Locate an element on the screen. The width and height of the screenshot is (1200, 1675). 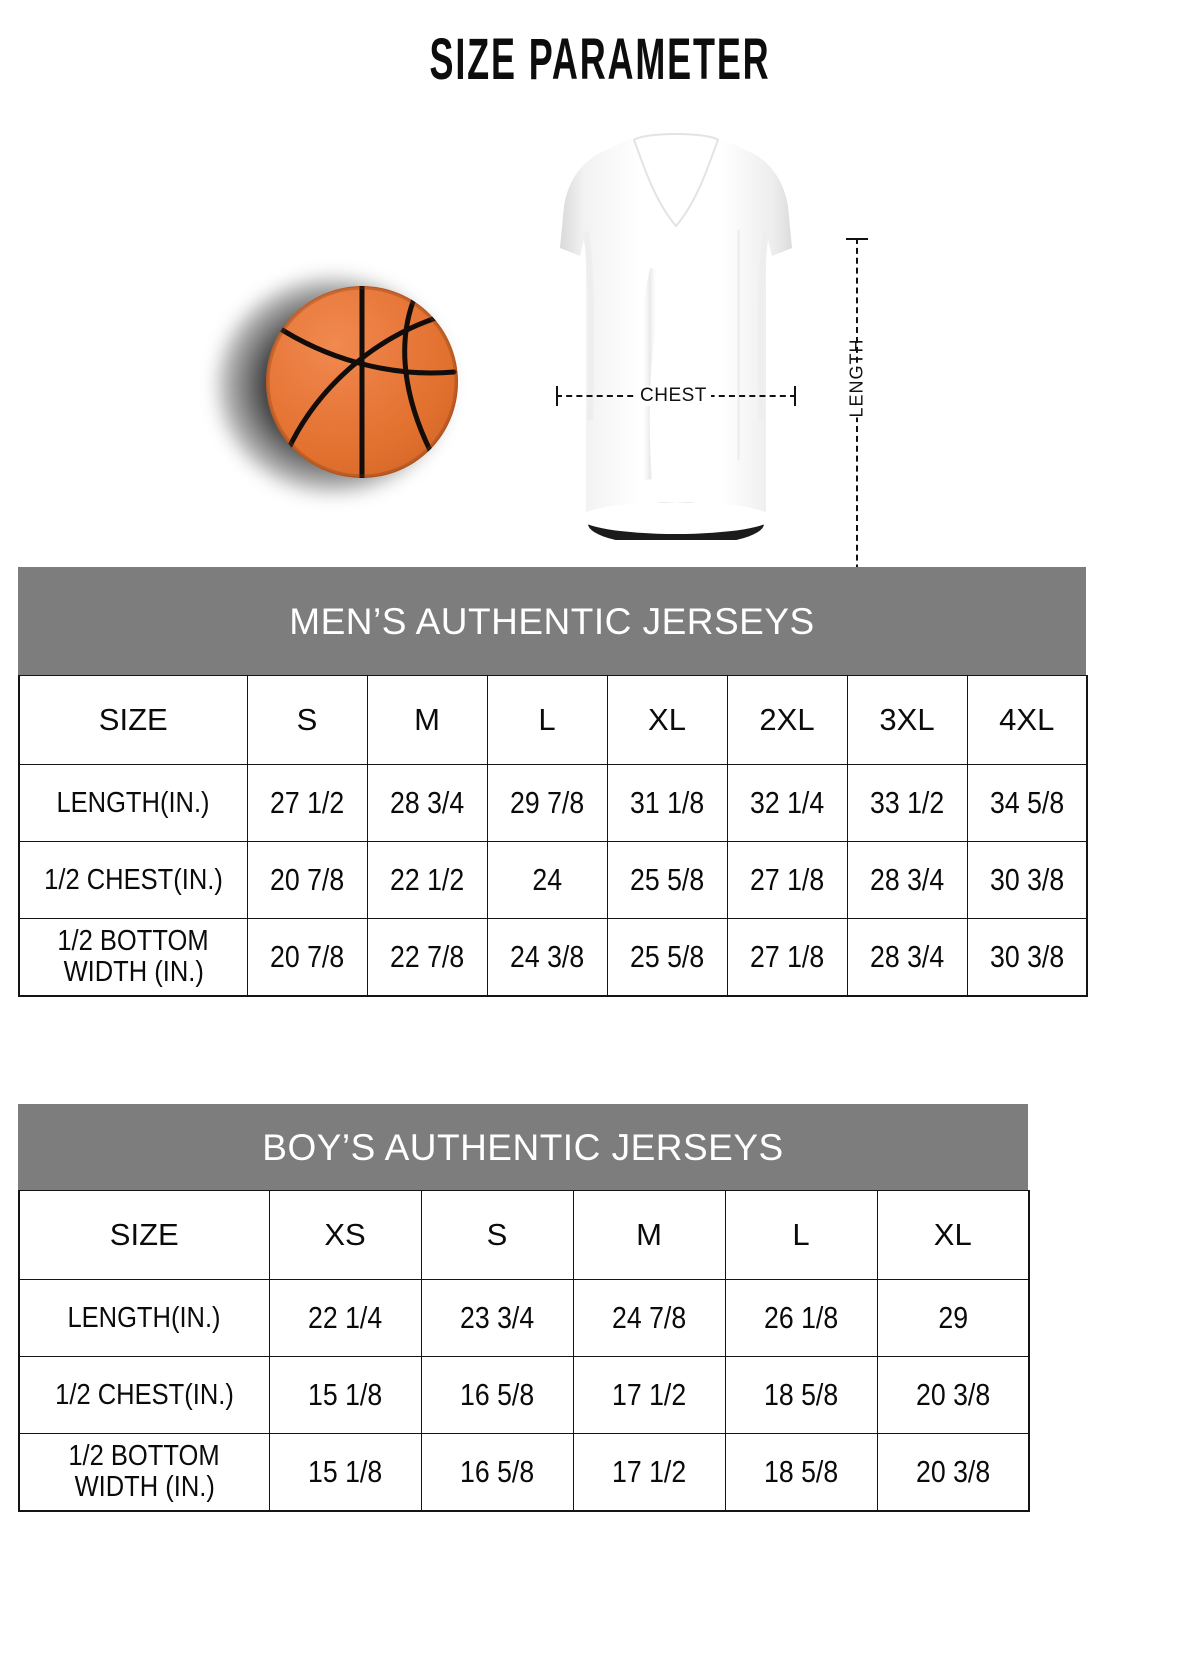
boys-length-s: 23 3/4 is located at coordinates (497, 1318).